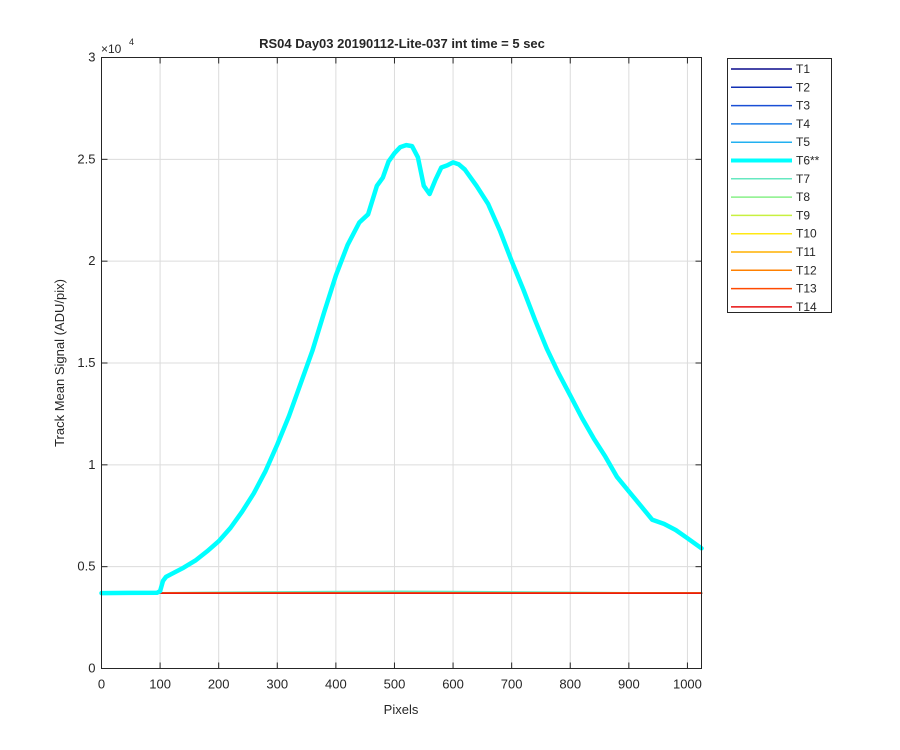 This screenshot has width=900, height=750. Describe the element at coordinates (629, 684) in the screenshot. I see `x-tick-label: 900` at that location.